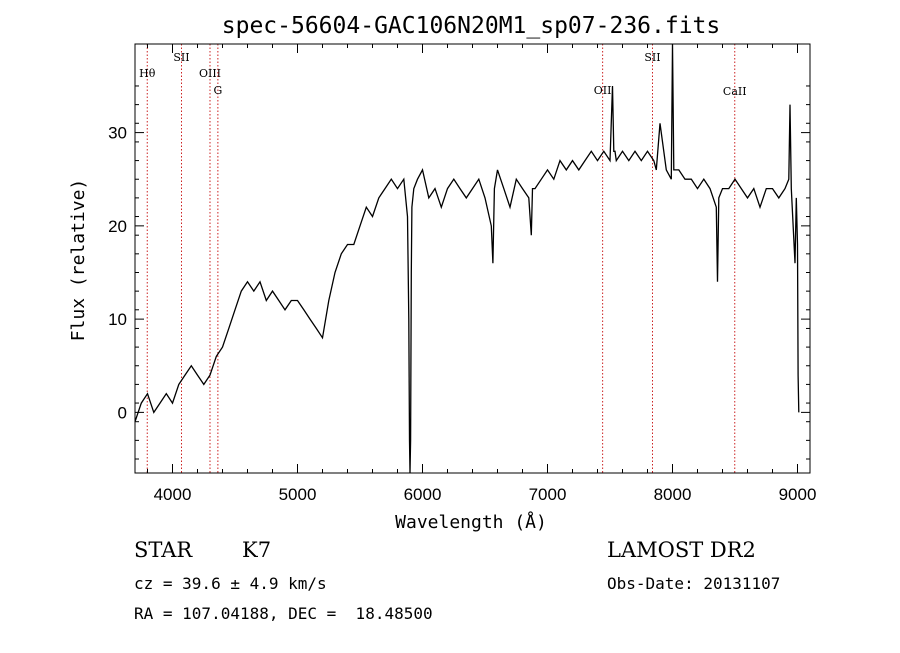  I want to click on x-tick-label: 9000, so click(798, 494).